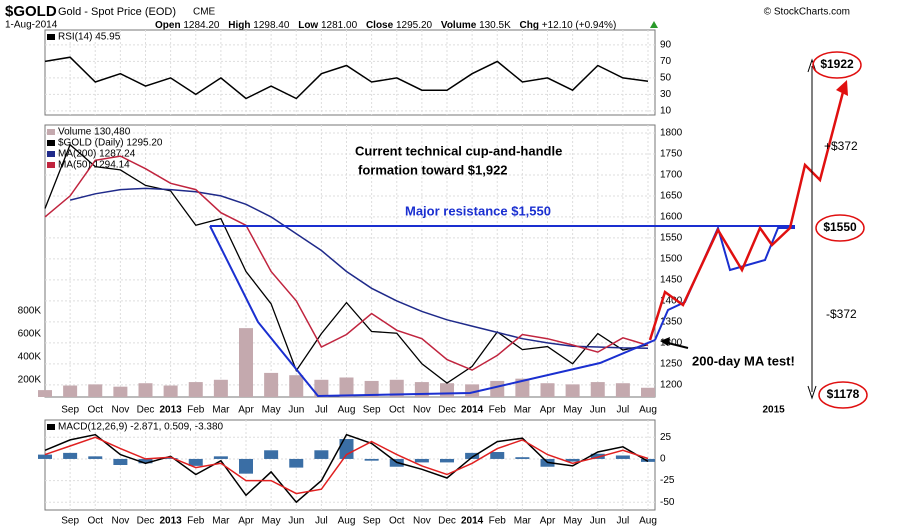  What do you see at coordinates (459, 25) in the screenshot?
I see `stat-label: Volume` at bounding box center [459, 25].